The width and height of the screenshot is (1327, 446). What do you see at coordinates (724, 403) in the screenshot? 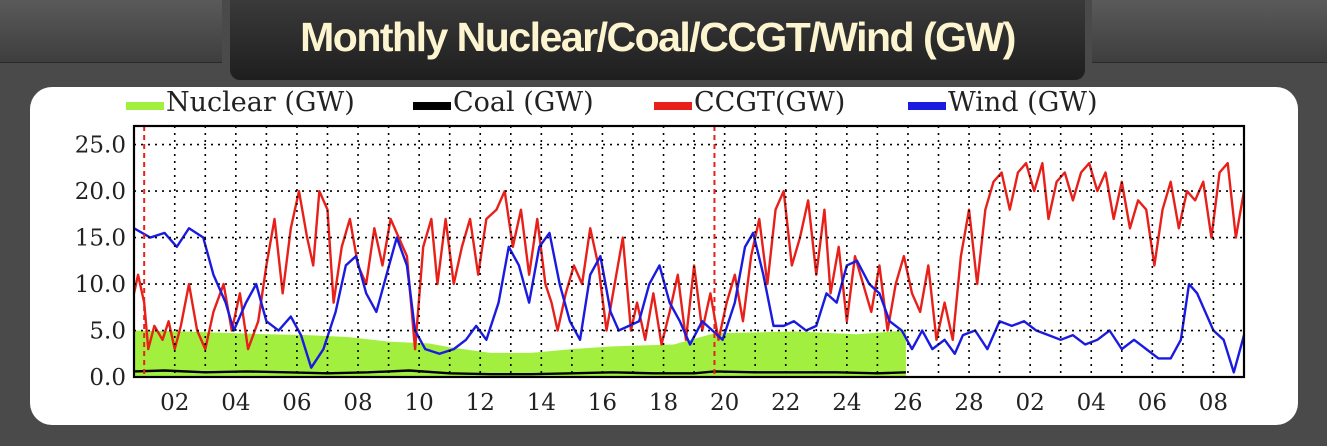
I see `x-tick-label: 20` at bounding box center [724, 403].